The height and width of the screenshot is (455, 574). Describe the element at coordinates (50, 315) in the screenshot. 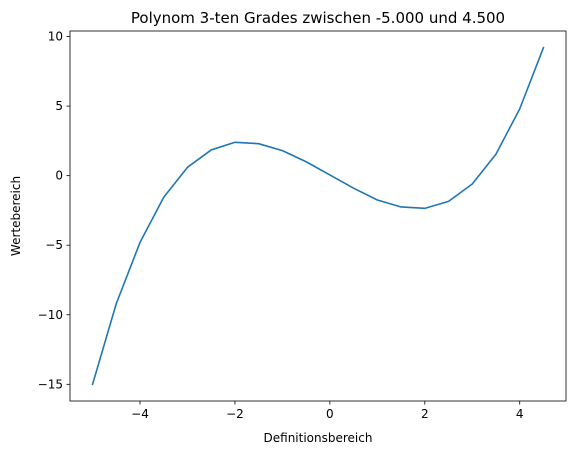

I see `y-tick-label: −10` at that location.